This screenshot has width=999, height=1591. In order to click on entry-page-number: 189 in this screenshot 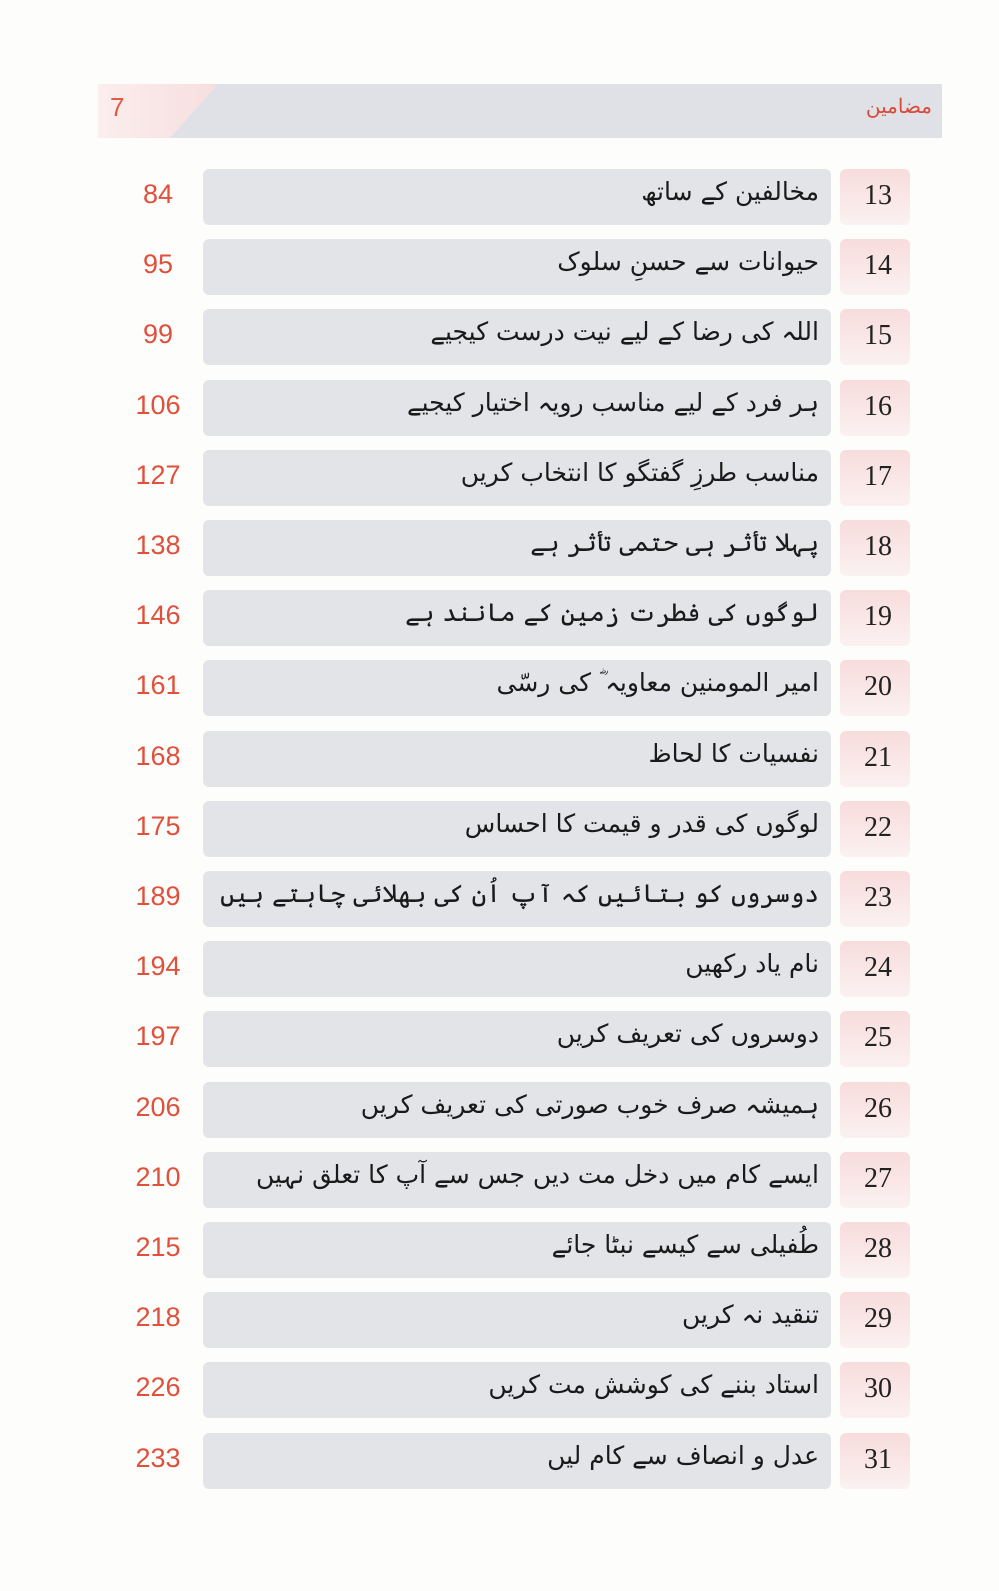, I will do `click(158, 896)`.